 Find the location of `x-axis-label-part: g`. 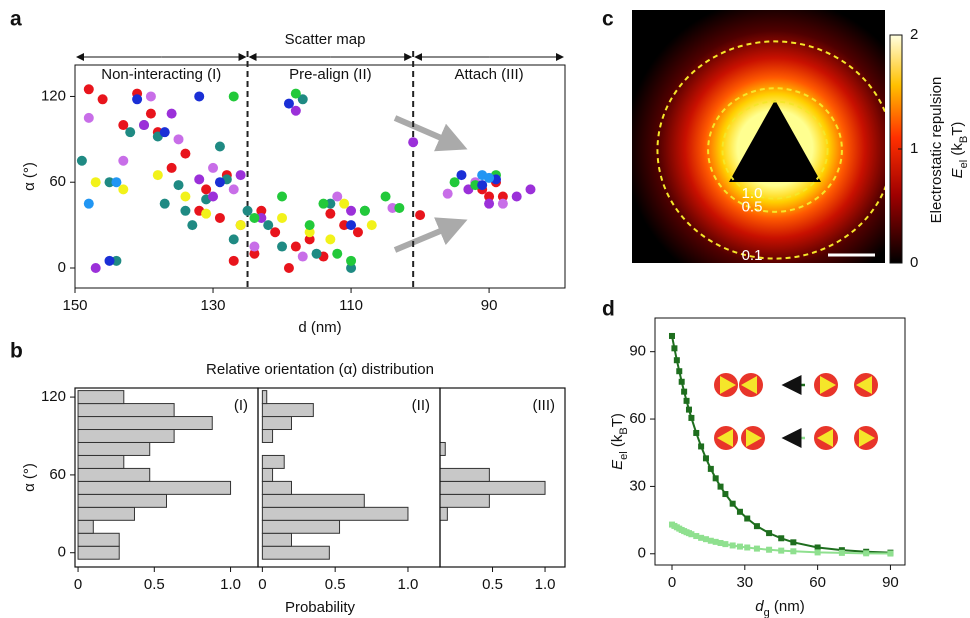

x-axis-label-part: g is located at coordinates (767, 612).